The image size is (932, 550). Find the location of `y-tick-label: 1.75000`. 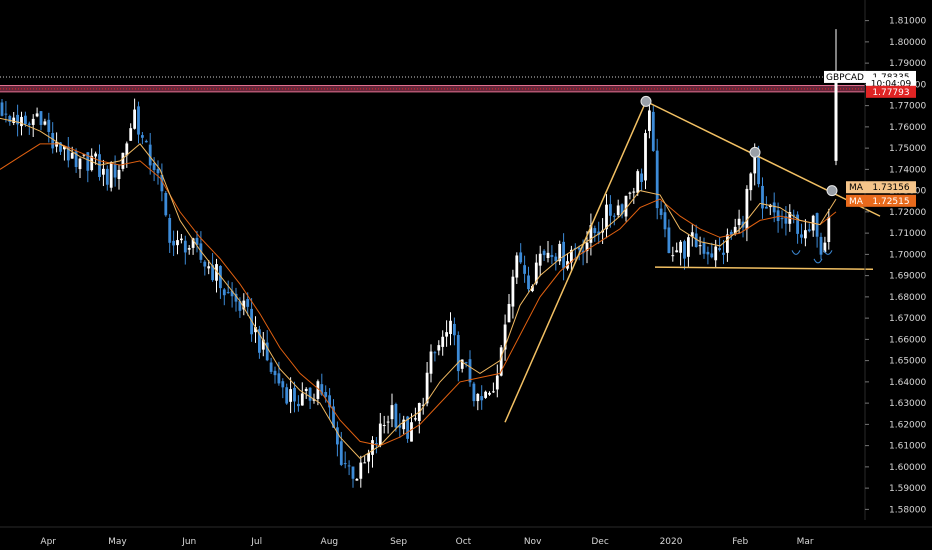

y-tick-label: 1.75000 is located at coordinates (907, 149).